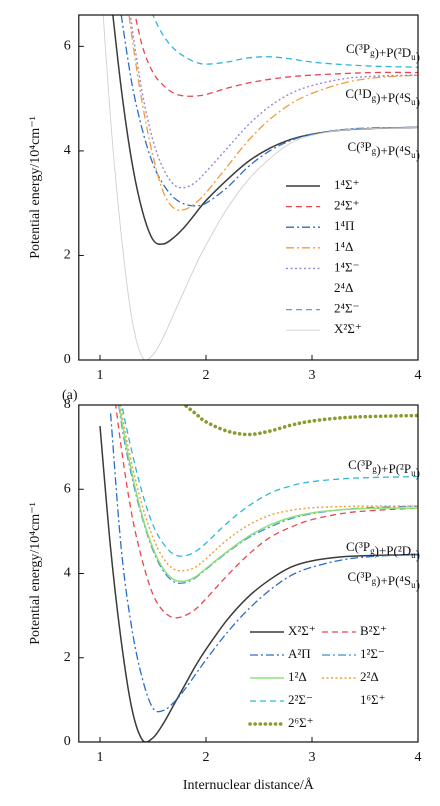 This screenshot has height=806, width=440. Describe the element at coordinates (384, 468) in the screenshot. I see `annotation: C(³Pg)+P(²Pu)` at that location.